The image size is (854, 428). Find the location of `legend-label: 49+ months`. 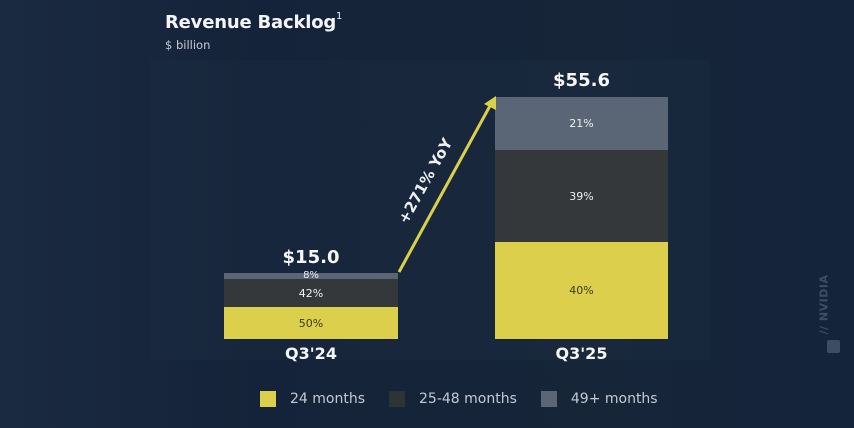

legend-label: 49+ months is located at coordinates (614, 399).